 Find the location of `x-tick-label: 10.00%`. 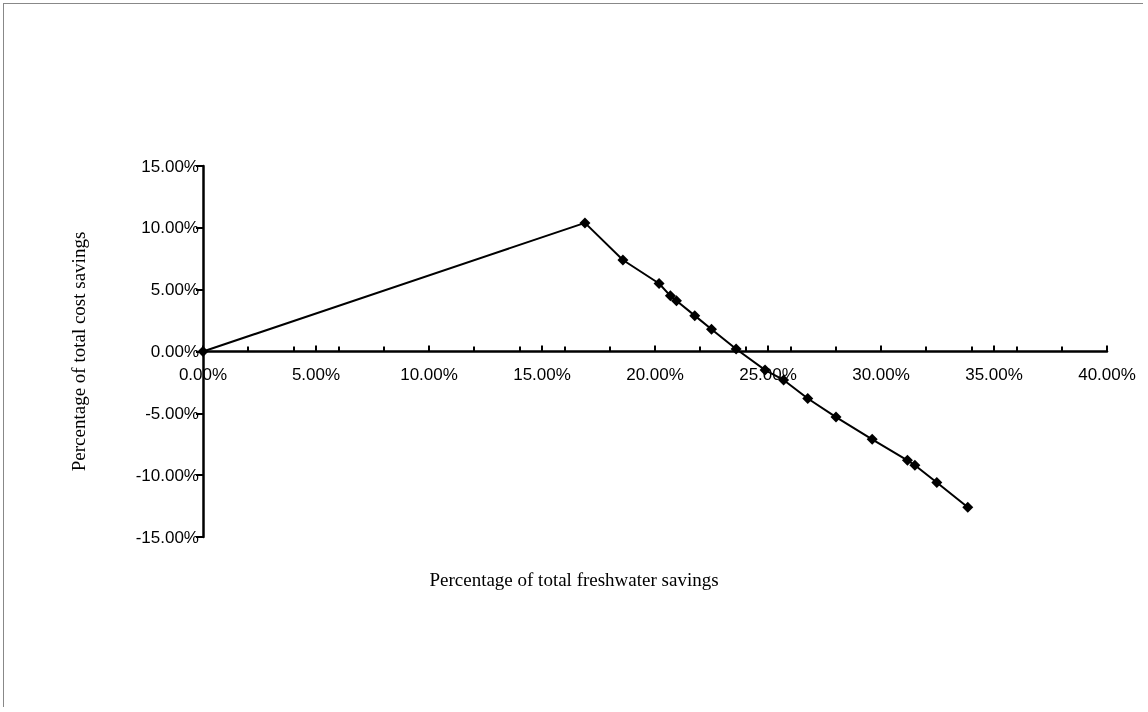

x-tick-label: 10.00% is located at coordinates (429, 374).